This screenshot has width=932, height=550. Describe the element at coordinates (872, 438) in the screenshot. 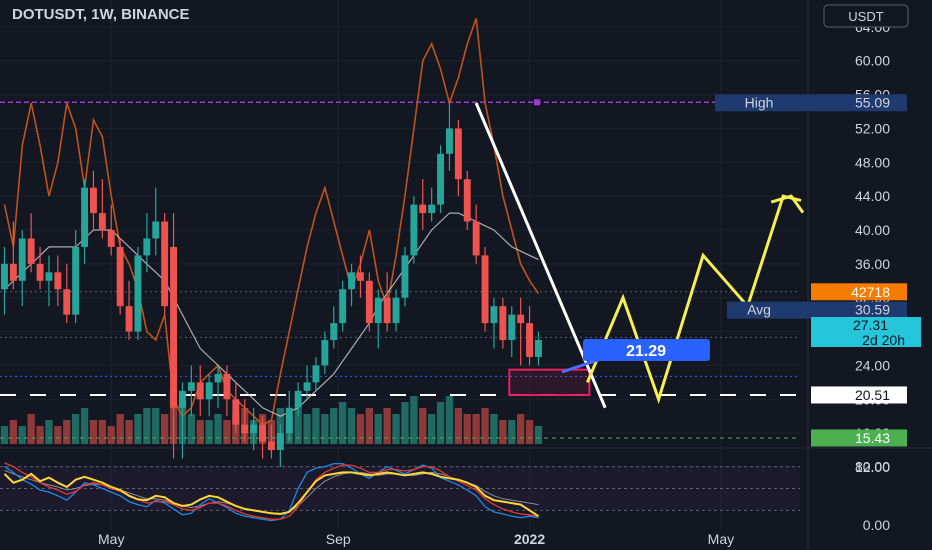

I see `green-level-tag-value: 15.43` at that location.